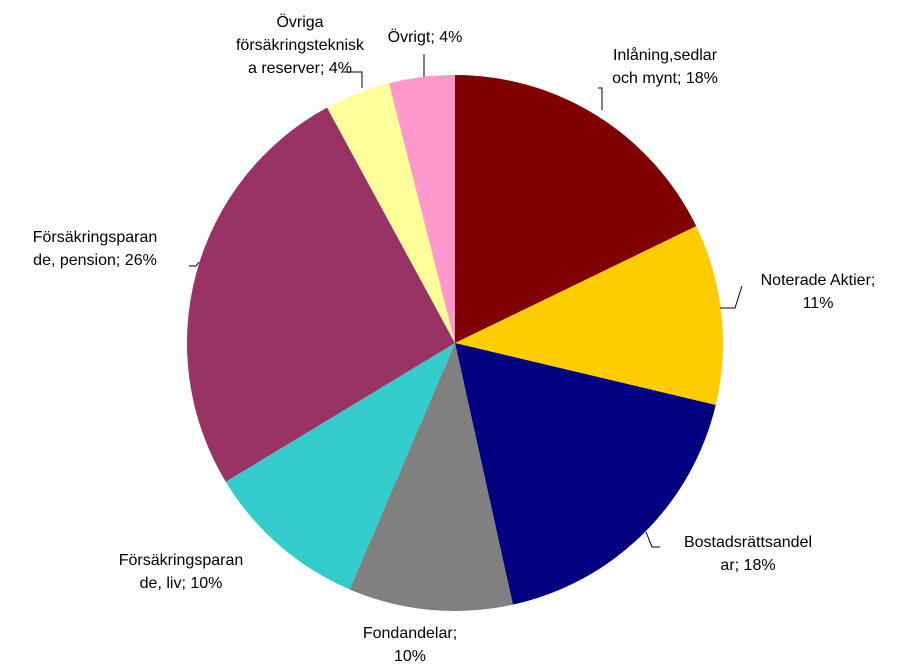  What do you see at coordinates (300, 68) in the screenshot?
I see `data-label-line: a reserver; 4%` at bounding box center [300, 68].